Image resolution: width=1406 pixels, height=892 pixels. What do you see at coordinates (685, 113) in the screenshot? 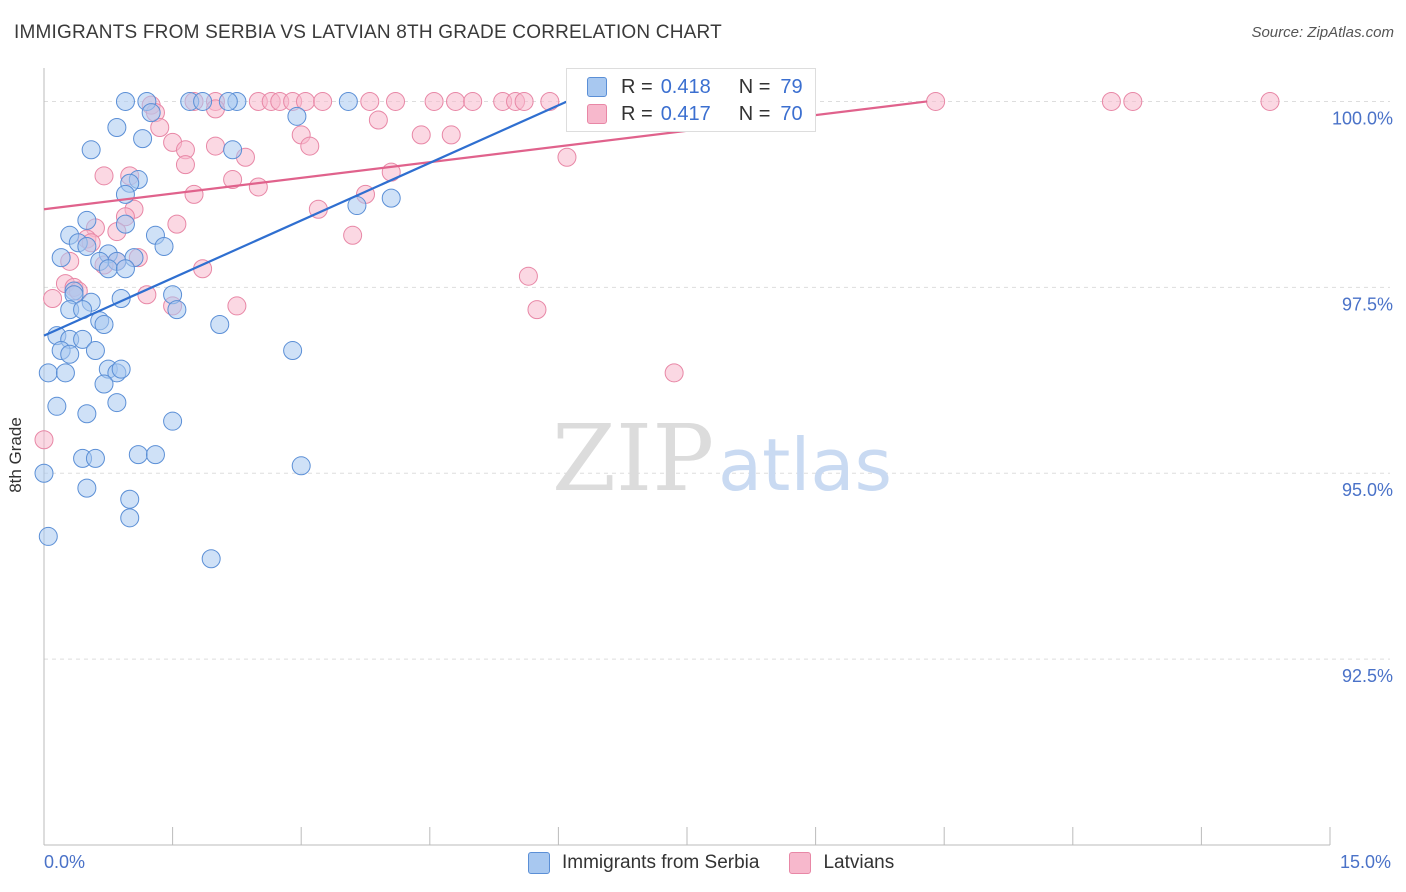
I see `legend-r-value: 0.417` at bounding box center [685, 113].